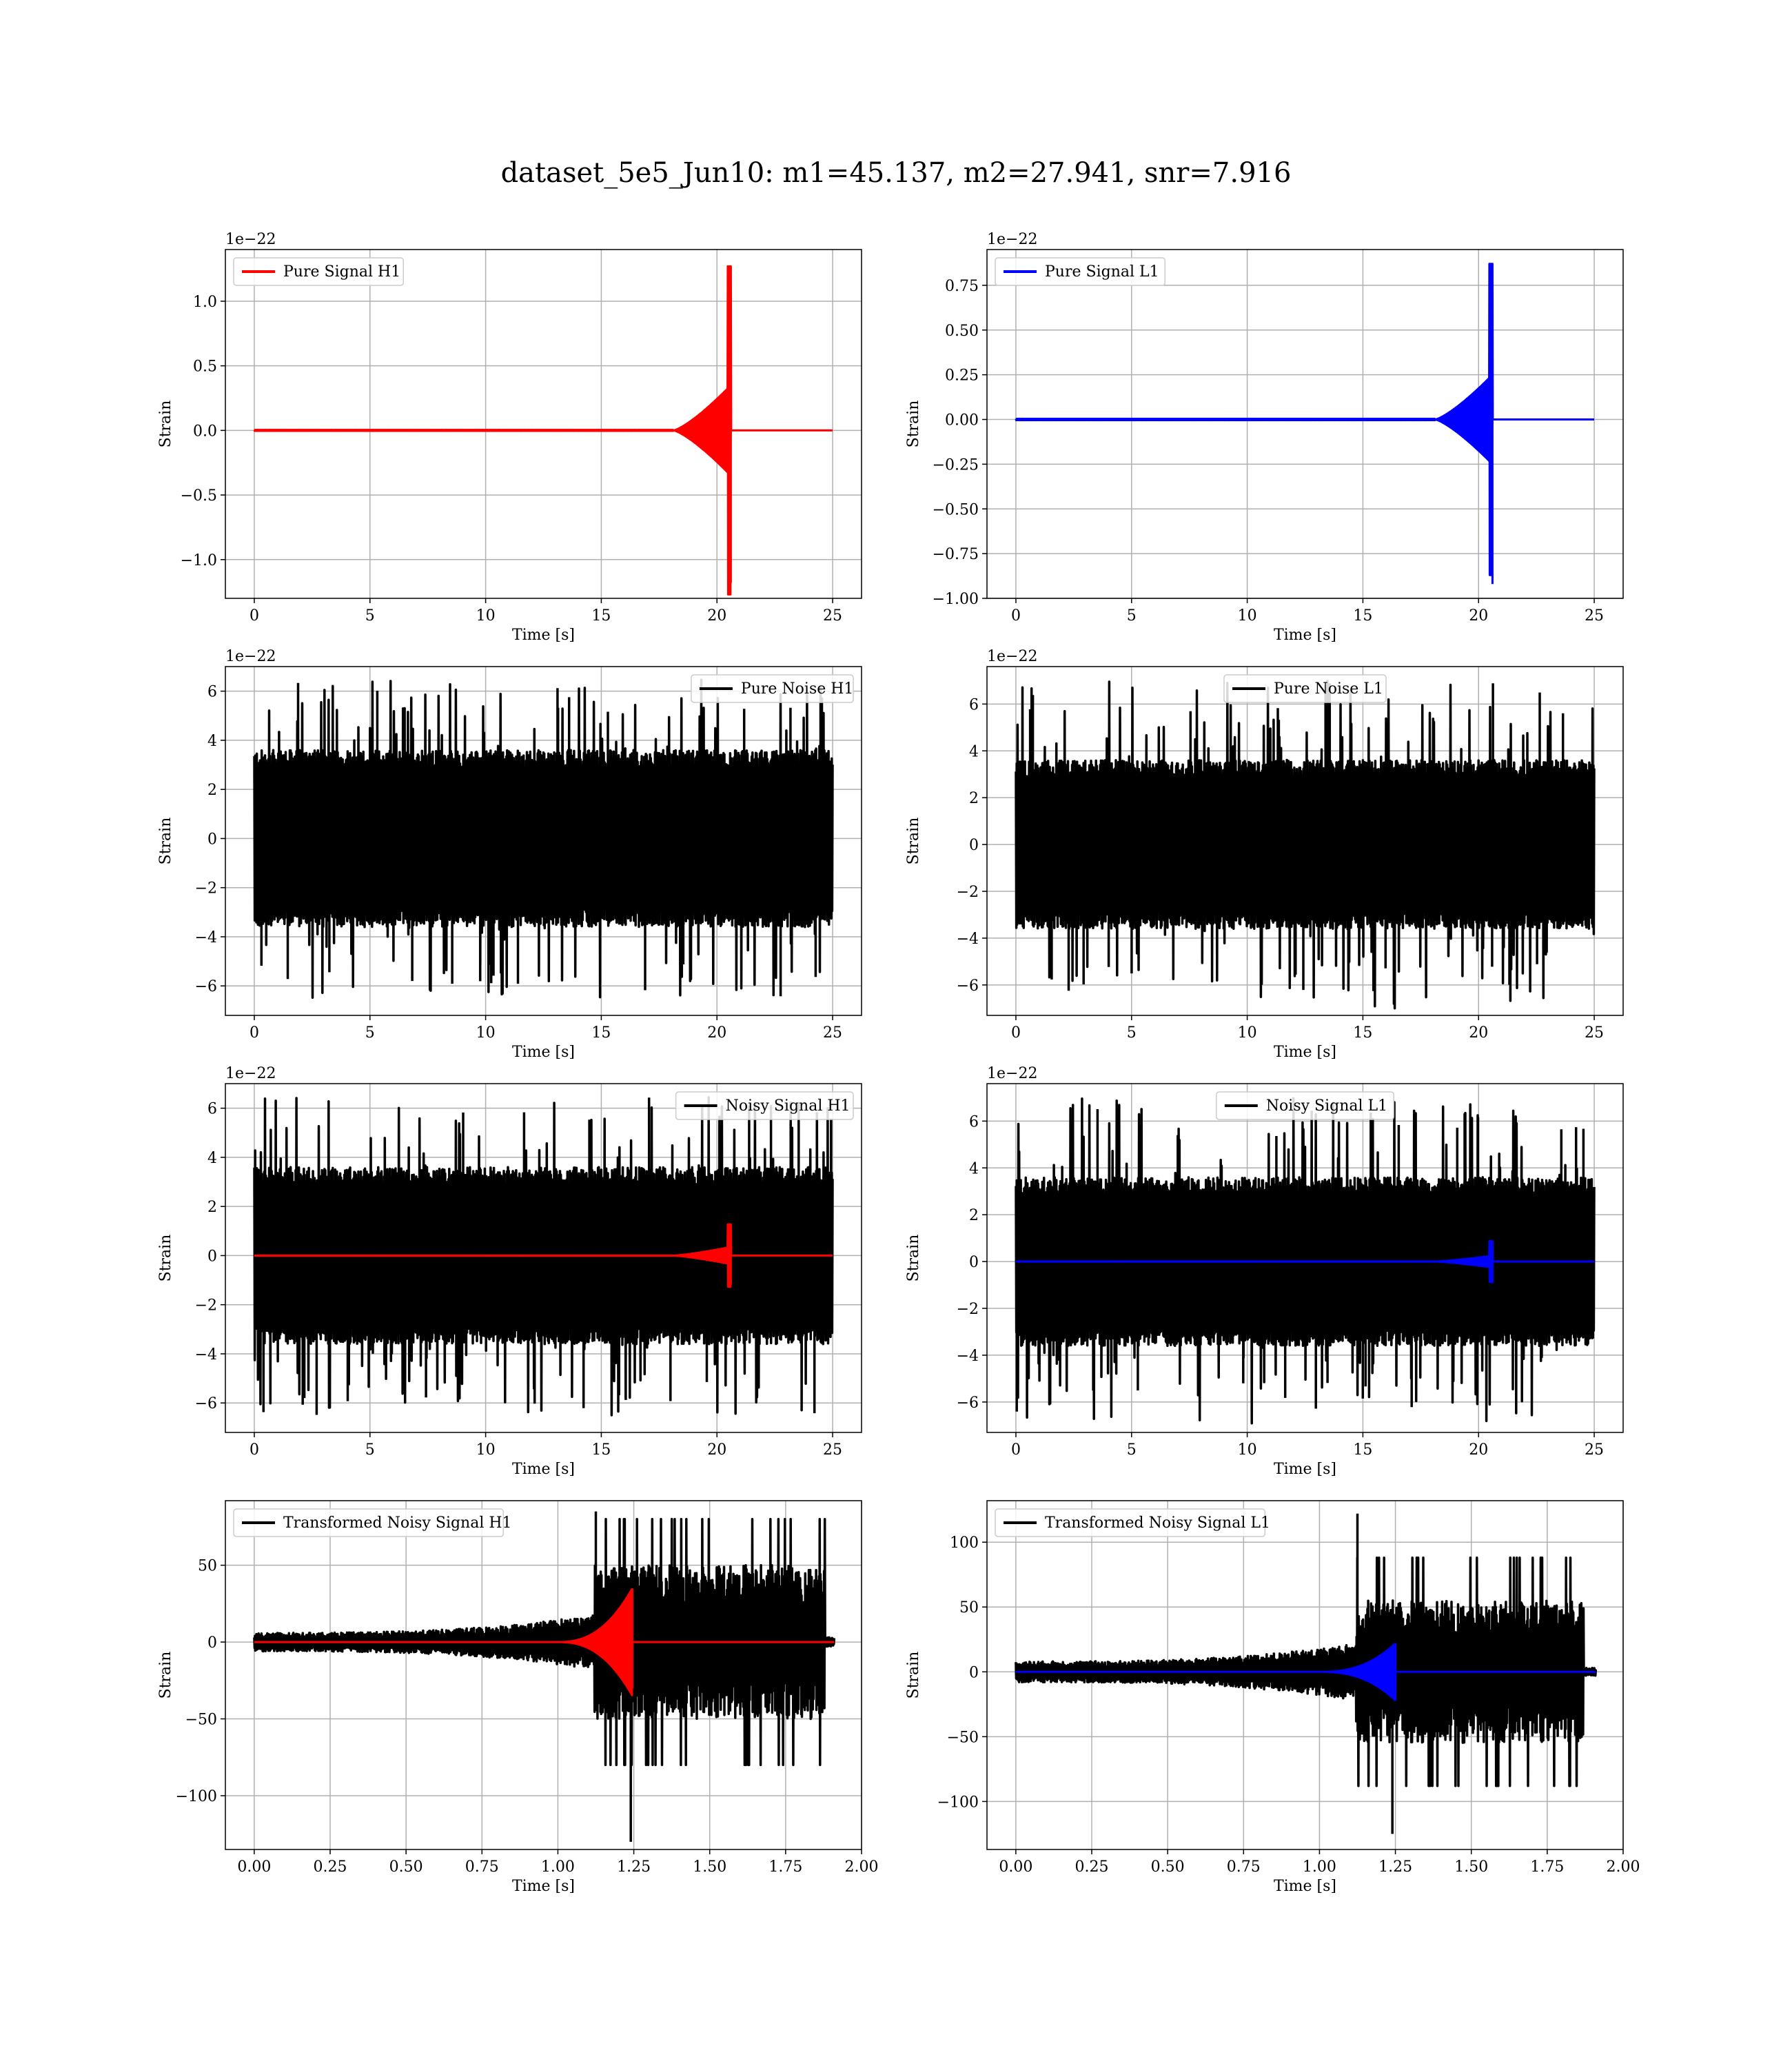 The image size is (1792, 2068). What do you see at coordinates (1015, 1867) in the screenshot?
I see `x-tick-label: 0.00` at bounding box center [1015, 1867].